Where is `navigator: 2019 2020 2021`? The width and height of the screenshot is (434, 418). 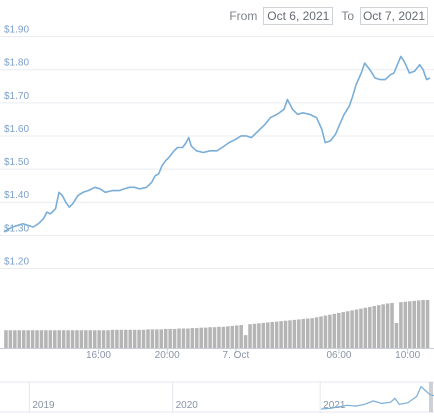
navigator: 2019 2020 2021 is located at coordinates (217, 397).